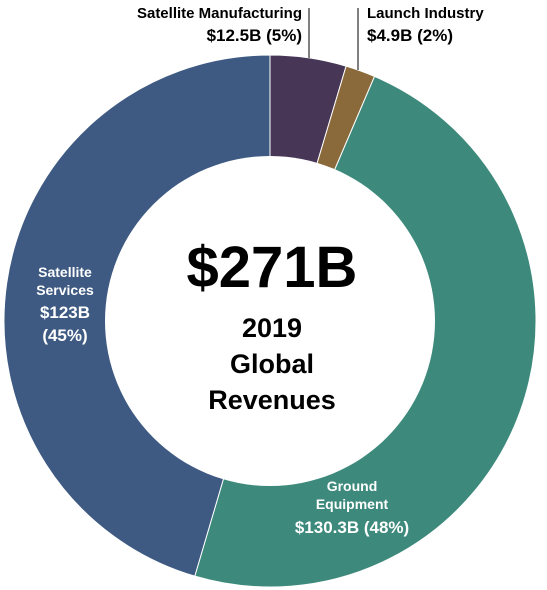 The height and width of the screenshot is (590, 547). What do you see at coordinates (64, 335) in the screenshot?
I see `label-satellite-services-percent: (45%)` at bounding box center [64, 335].